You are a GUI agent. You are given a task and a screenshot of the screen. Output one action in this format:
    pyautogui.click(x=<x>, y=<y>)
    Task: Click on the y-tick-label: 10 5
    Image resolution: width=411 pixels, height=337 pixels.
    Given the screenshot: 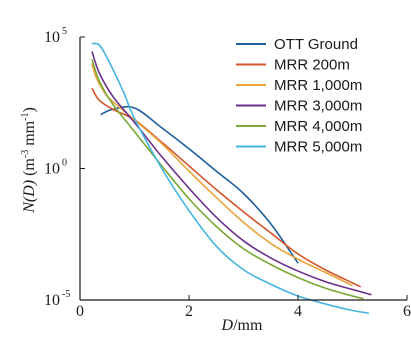 What is the action you would take?
    pyautogui.click(x=55, y=36)
    